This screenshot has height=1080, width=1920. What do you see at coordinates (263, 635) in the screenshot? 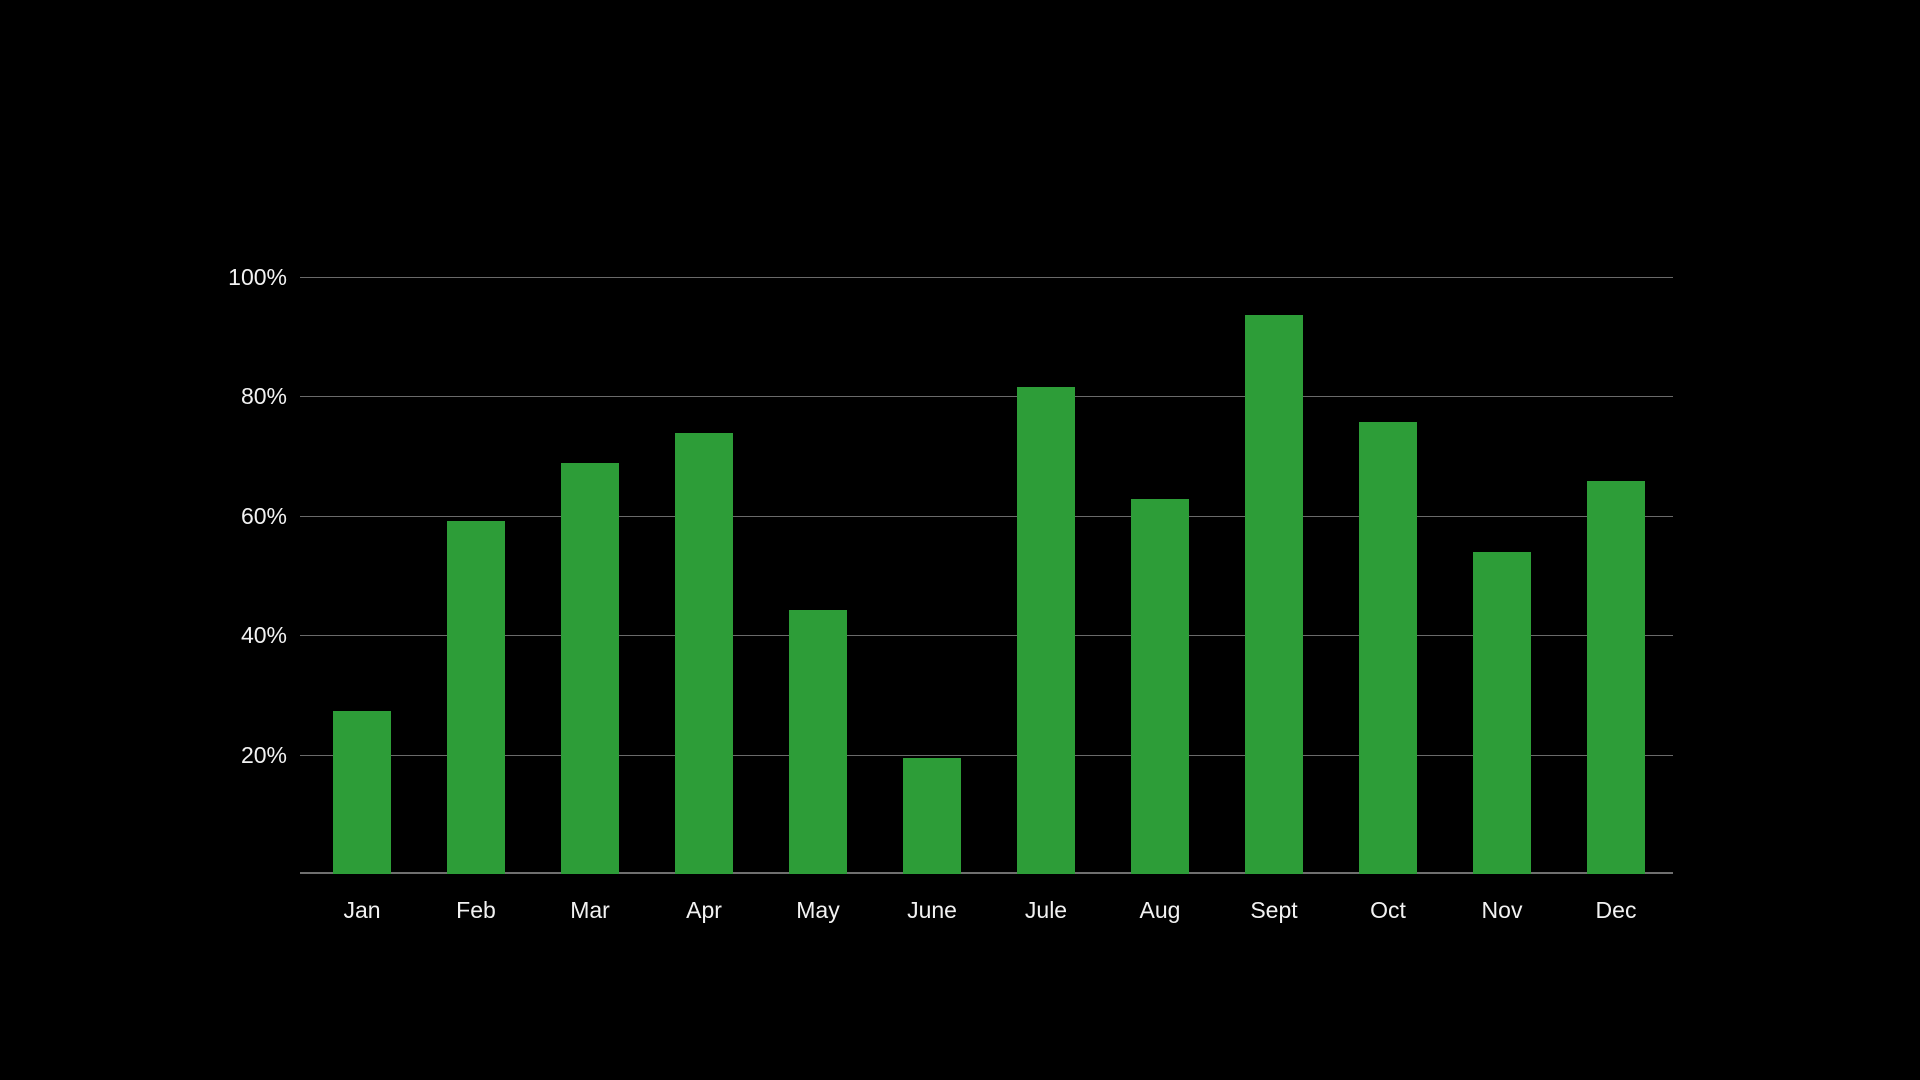
I see `y-axis-tick-label: 40%` at bounding box center [263, 635].